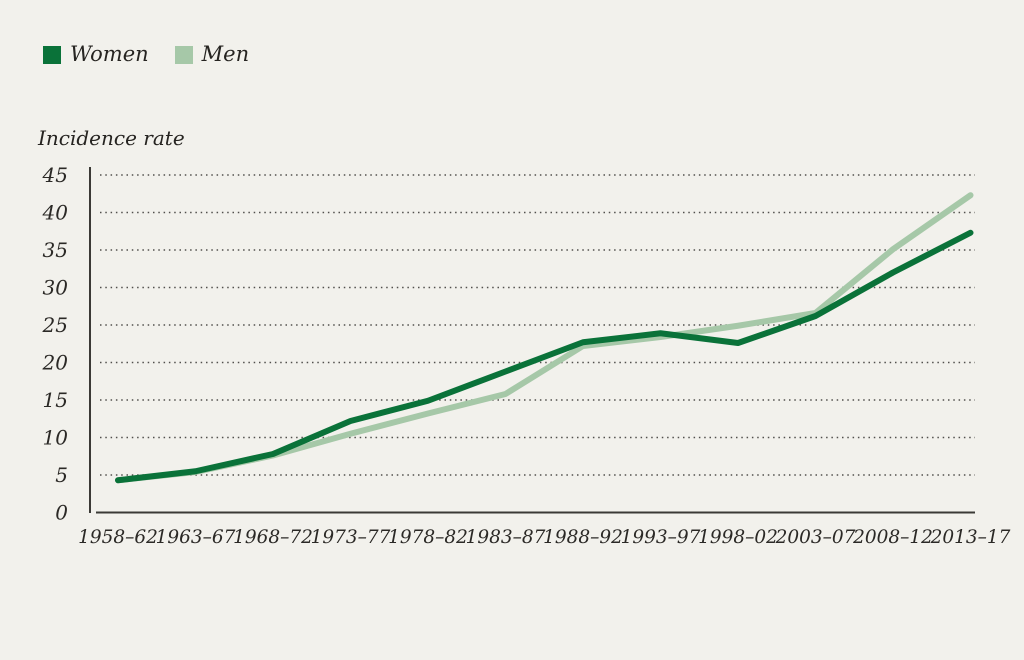 The width and height of the screenshot is (1024, 660). Describe the element at coordinates (61, 475) in the screenshot. I see `y-tick-label: 5` at that location.